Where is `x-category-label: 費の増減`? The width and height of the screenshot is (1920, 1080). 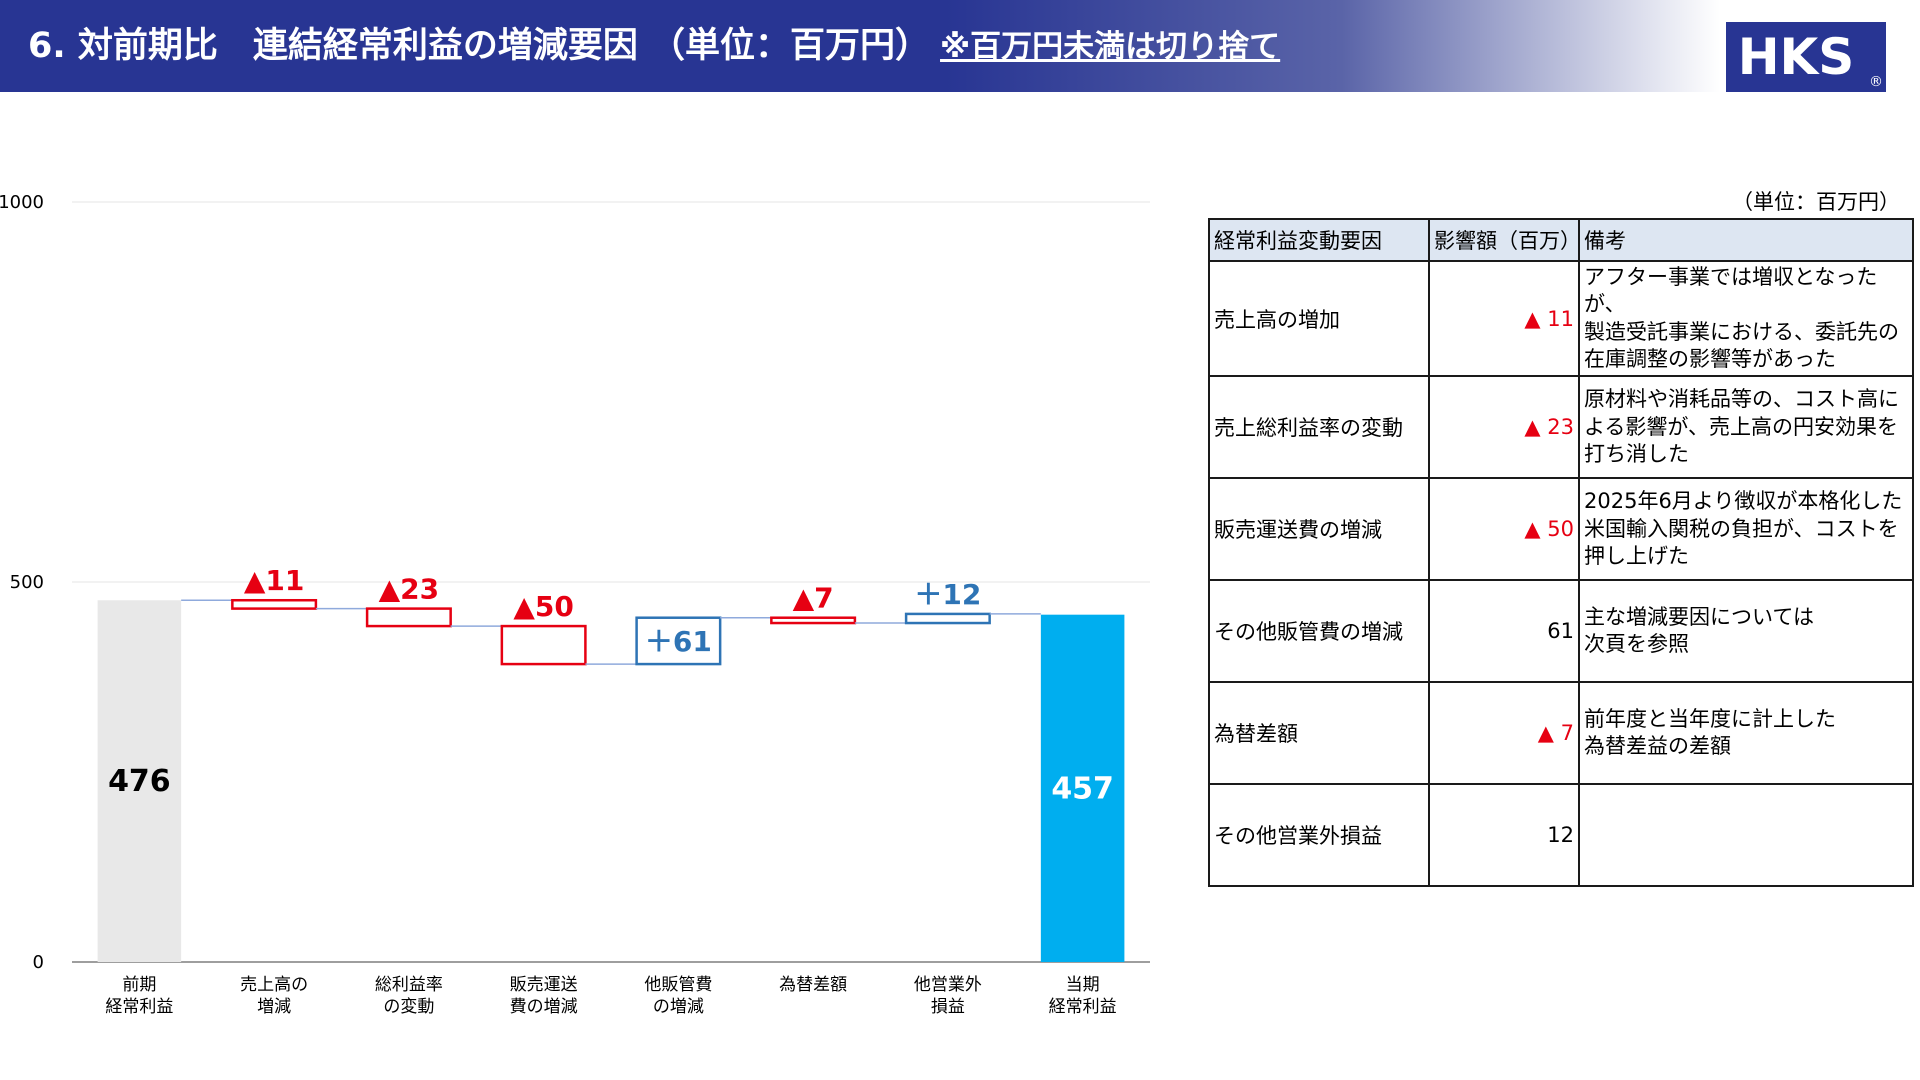 x-category-label: 費の増減 is located at coordinates (544, 1007).